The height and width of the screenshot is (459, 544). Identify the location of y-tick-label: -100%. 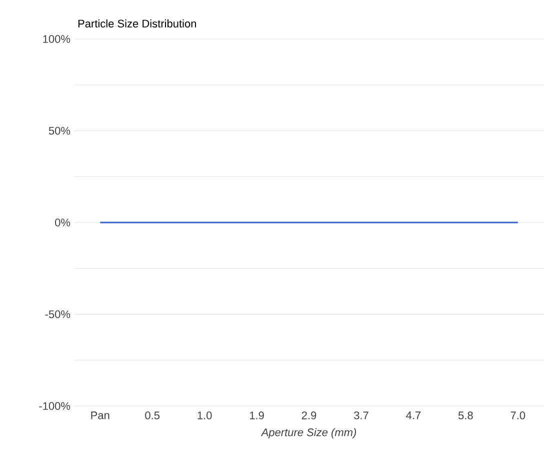
(54, 406).